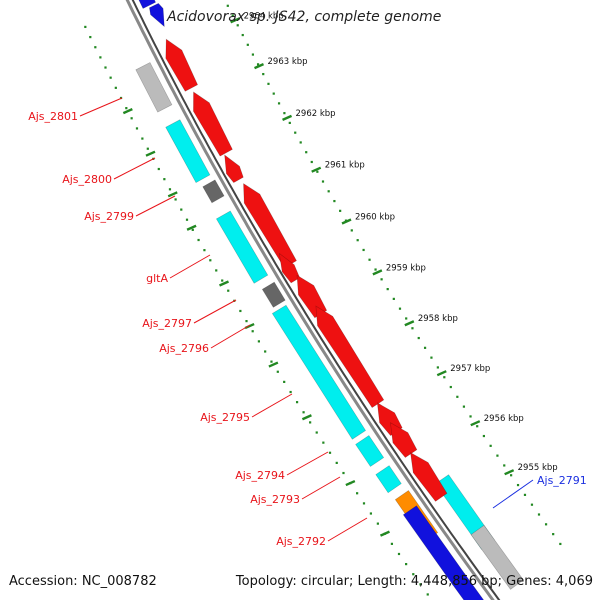 The image size is (600, 600). I want to click on gene-label-ajs-2793: Ajs_2793, so click(275, 499).